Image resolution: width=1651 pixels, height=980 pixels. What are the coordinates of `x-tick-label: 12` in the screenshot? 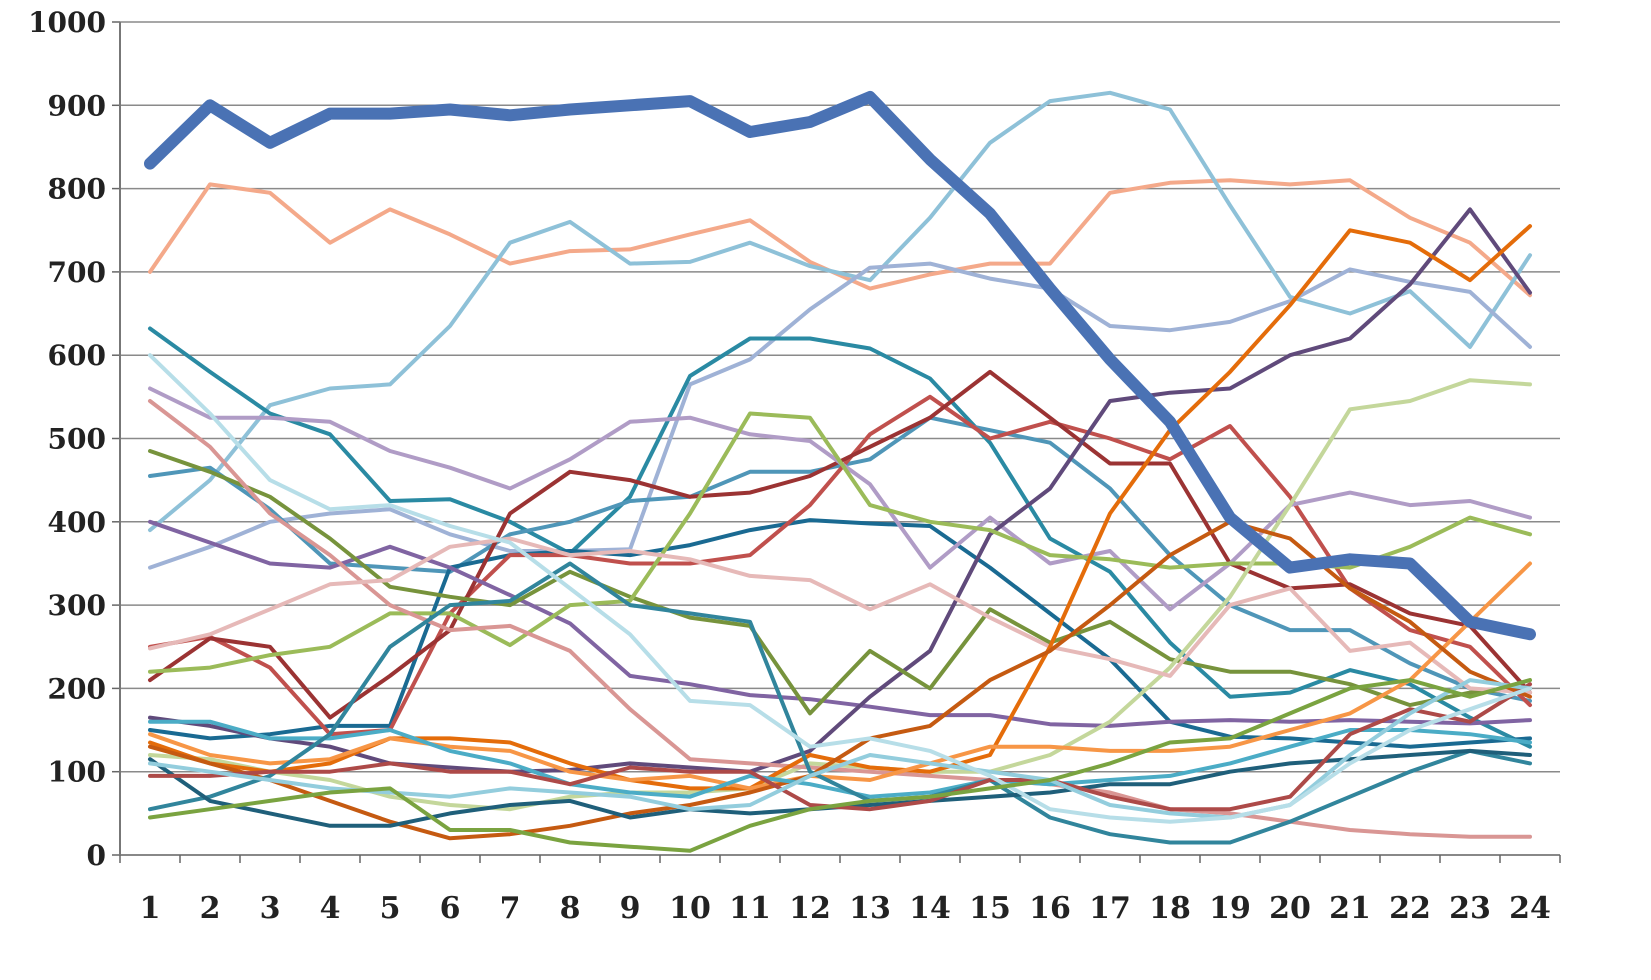 It's located at (810, 908).